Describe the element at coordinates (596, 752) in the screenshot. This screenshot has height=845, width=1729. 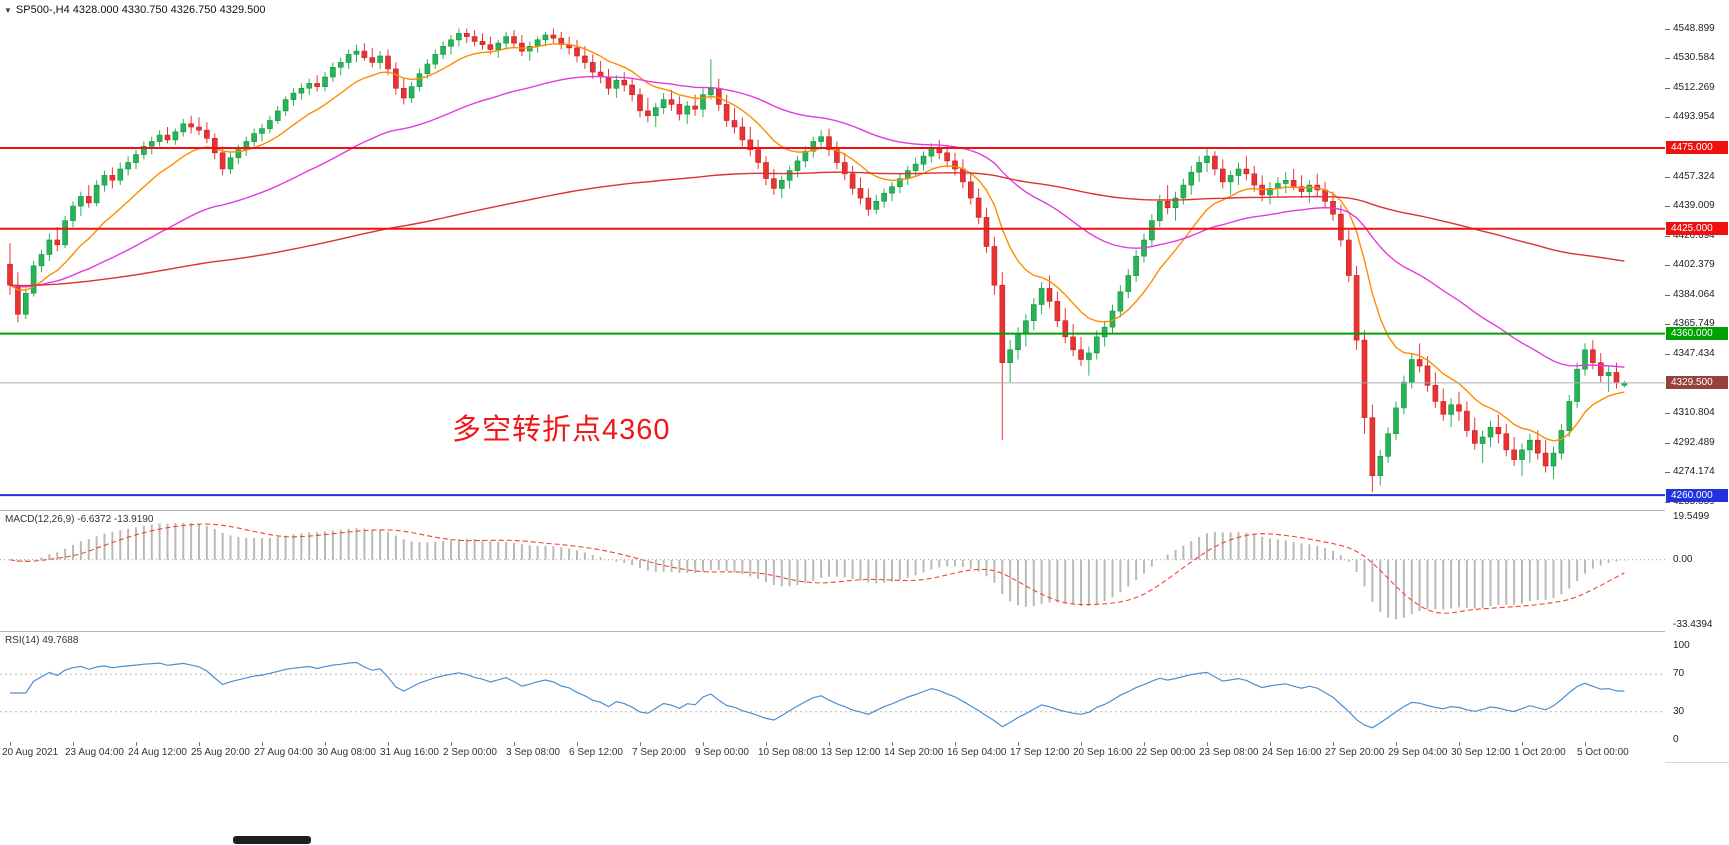
I see `time-axis-label: 6 Sep 12:00` at that location.